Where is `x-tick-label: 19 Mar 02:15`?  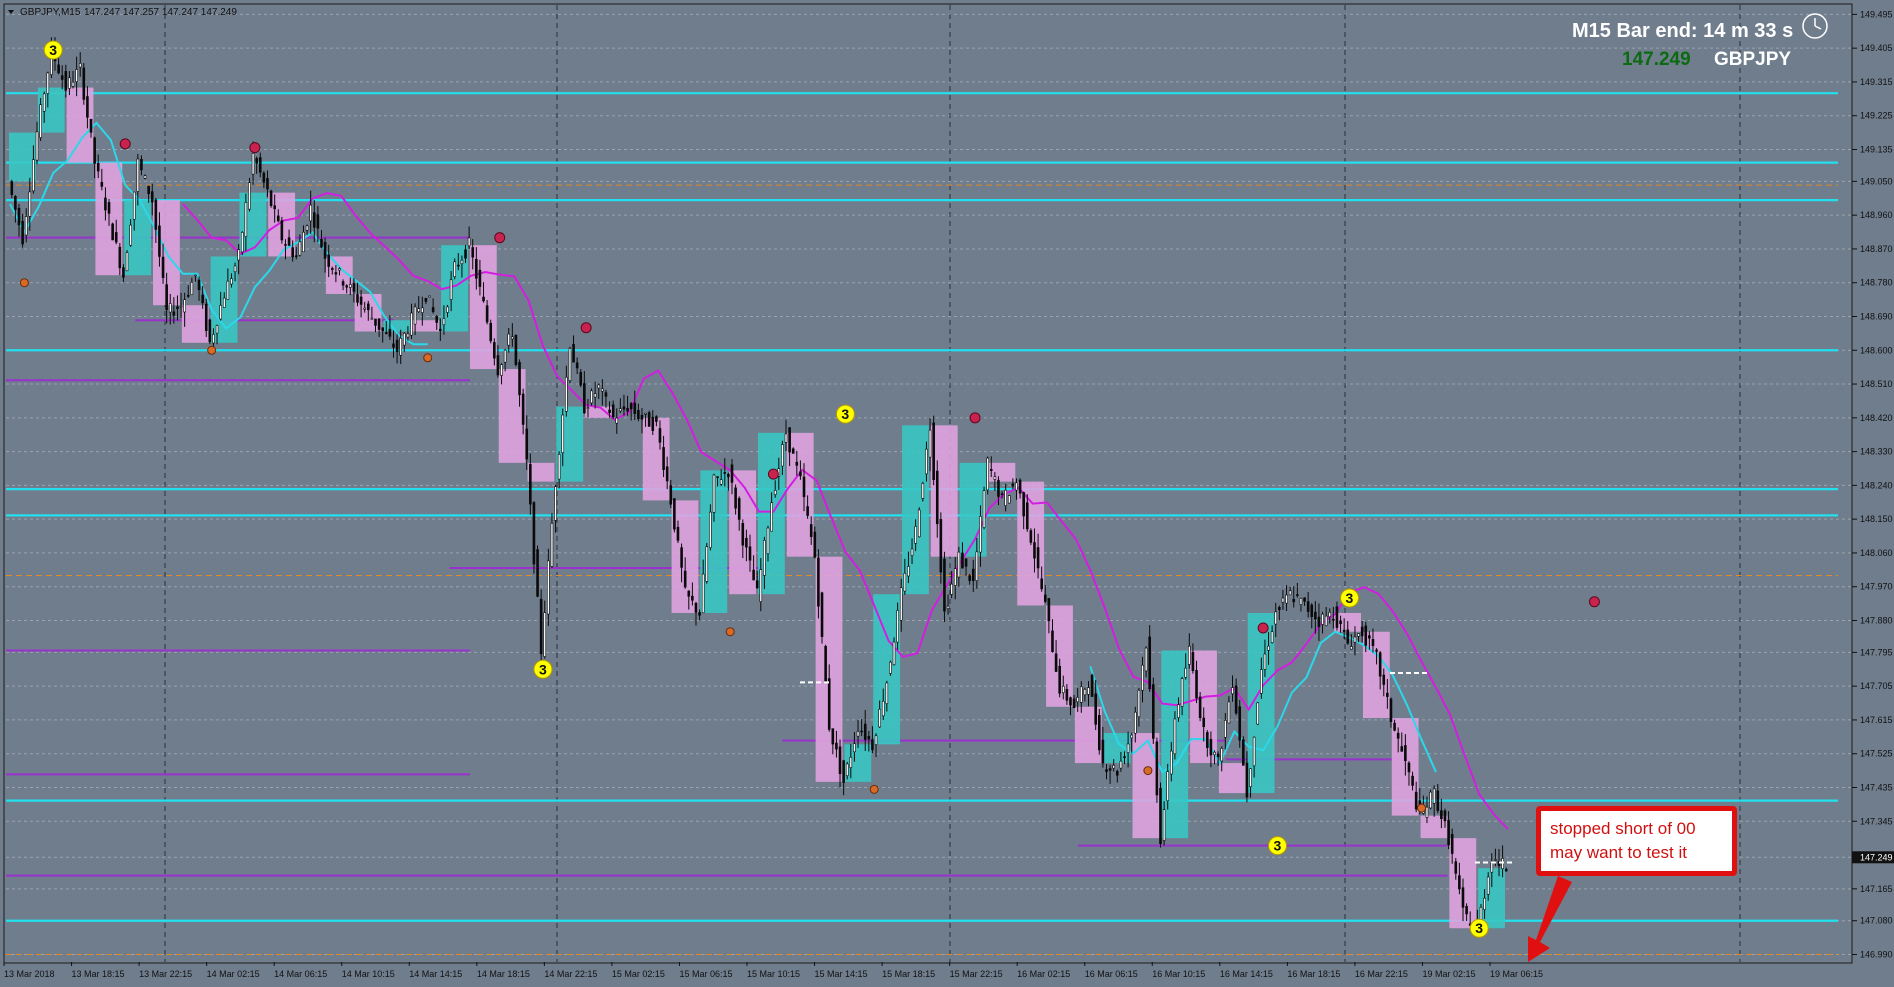 x-tick-label: 19 Mar 02:15 is located at coordinates (1448, 974).